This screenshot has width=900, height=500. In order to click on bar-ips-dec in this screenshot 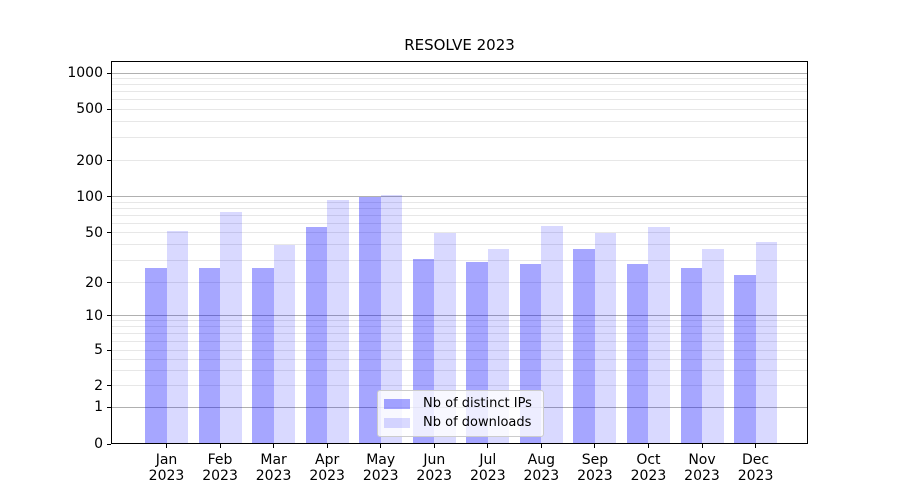, I will do `click(745, 359)`.